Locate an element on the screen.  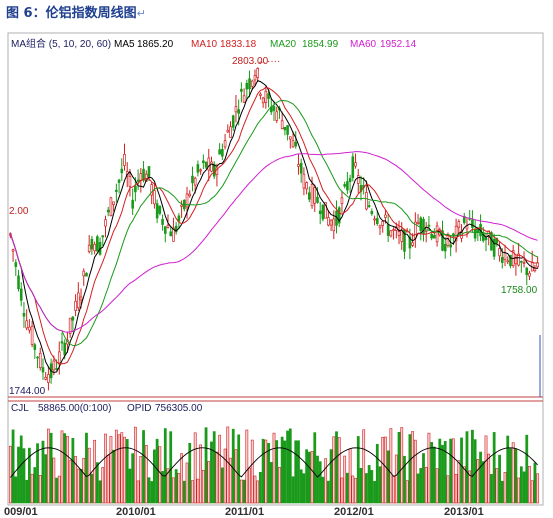
x-tick-label: 2012/01 is located at coordinates (354, 512).